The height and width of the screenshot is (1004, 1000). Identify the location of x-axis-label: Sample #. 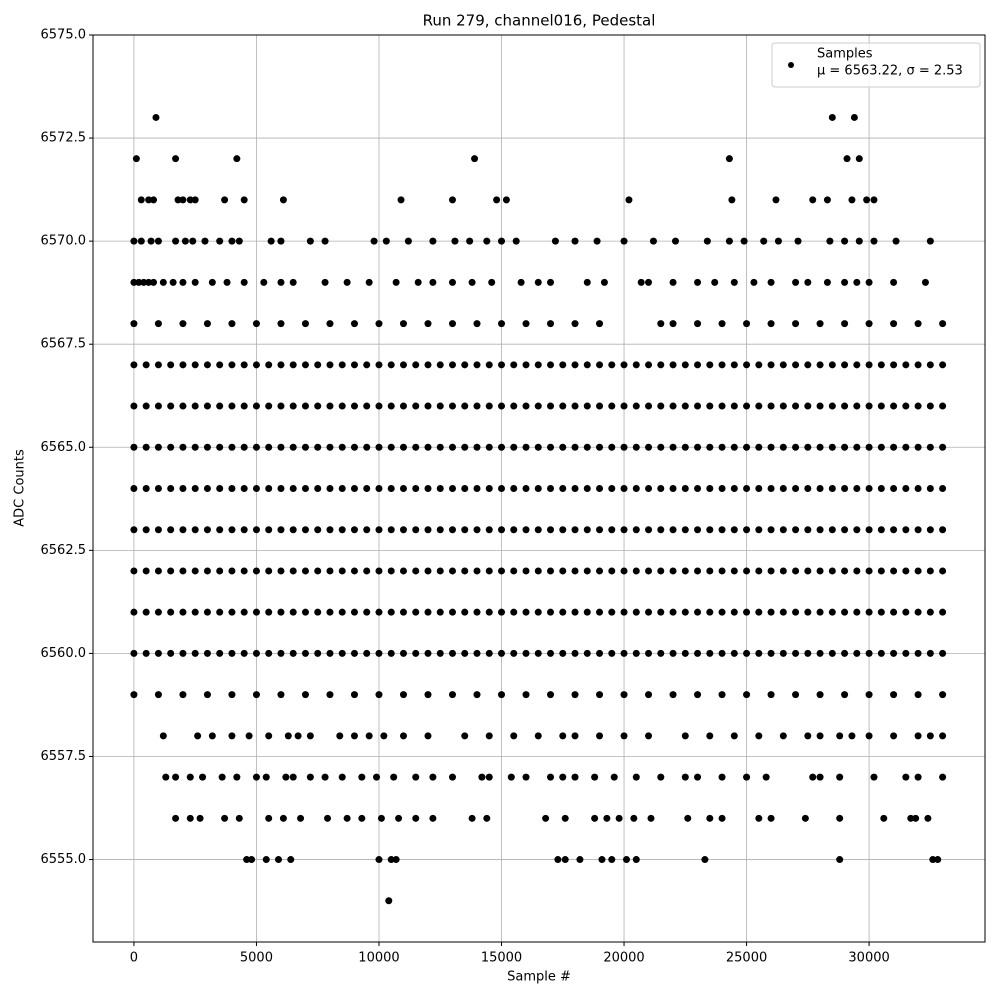
(539, 977).